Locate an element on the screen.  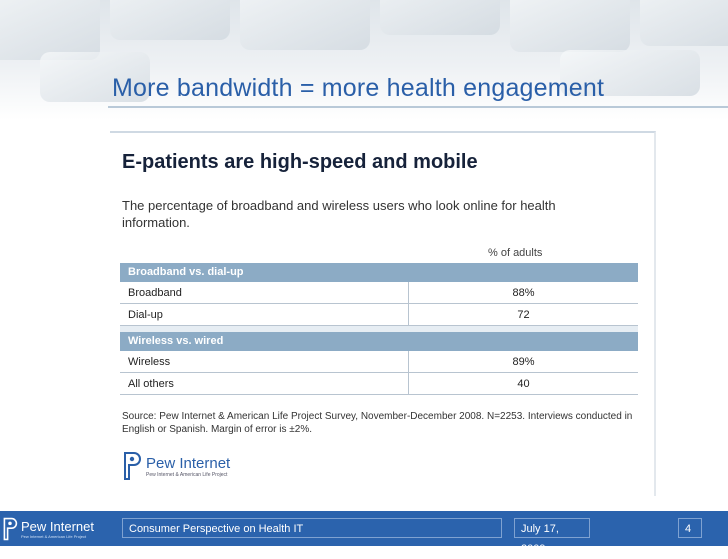
footer-logo-tagline: Pew Internet & American Life Project is located at coordinates (54, 536).